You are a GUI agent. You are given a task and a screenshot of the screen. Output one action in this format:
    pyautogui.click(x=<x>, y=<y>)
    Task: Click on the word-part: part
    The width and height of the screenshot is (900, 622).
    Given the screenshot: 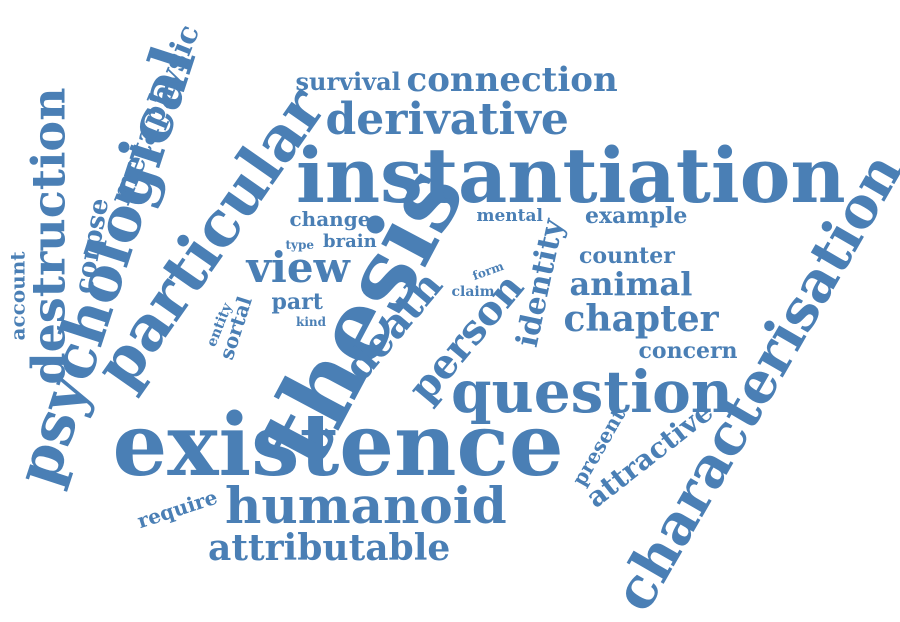 What is the action you would take?
    pyautogui.click(x=297, y=302)
    